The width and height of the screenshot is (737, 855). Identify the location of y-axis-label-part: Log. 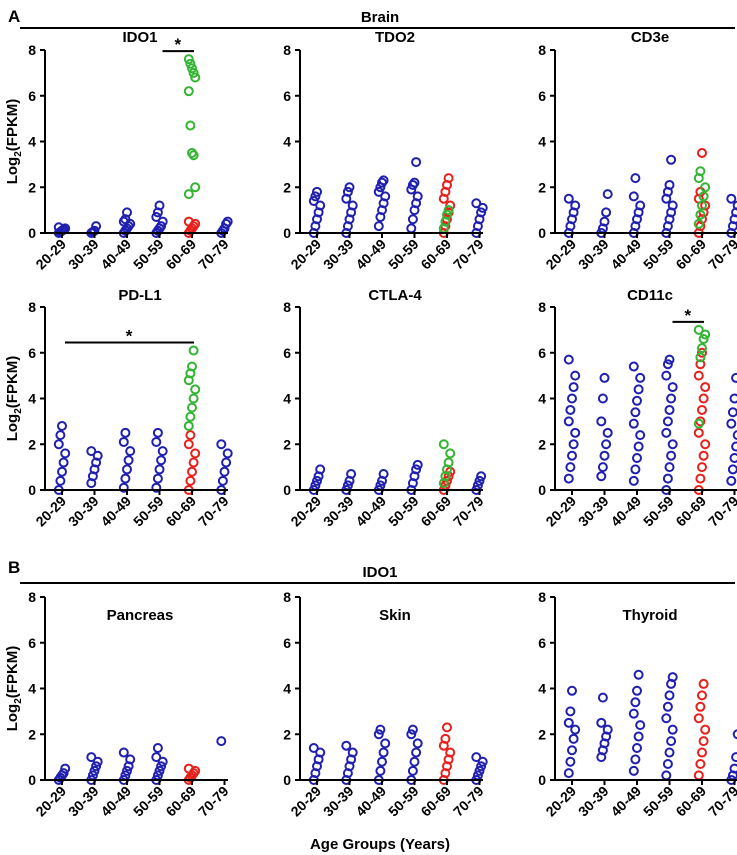
(12, 718).